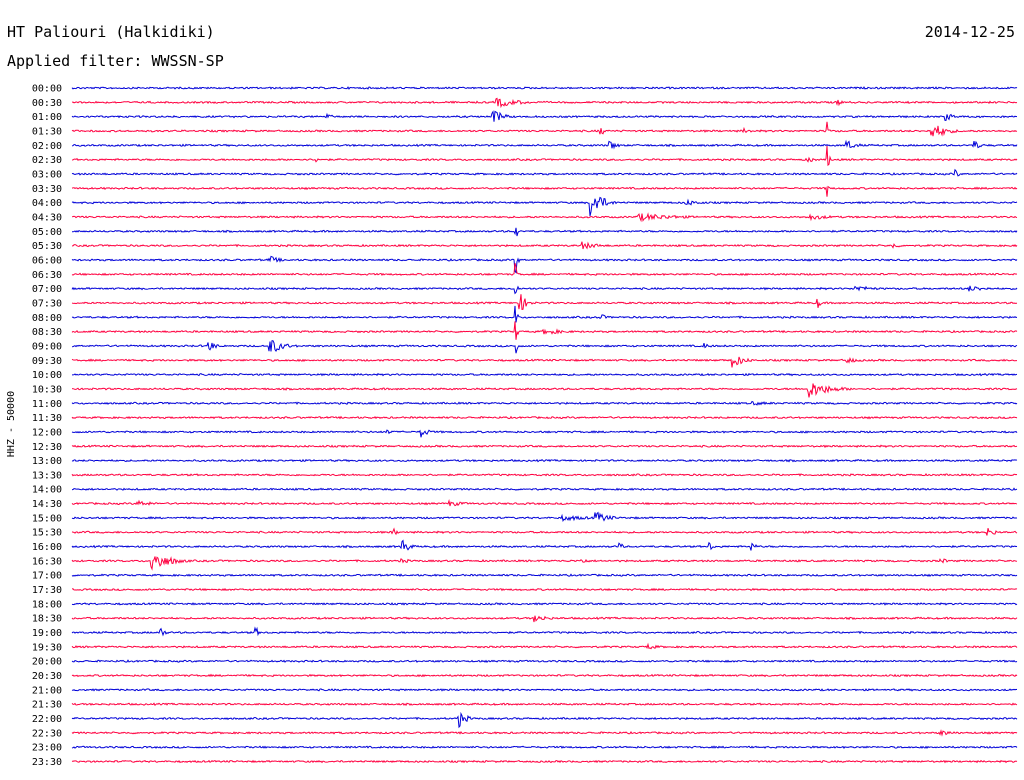 The width and height of the screenshot is (1024, 780). What do you see at coordinates (47, 232) in the screenshot?
I see `time-label: 05:00` at bounding box center [47, 232].